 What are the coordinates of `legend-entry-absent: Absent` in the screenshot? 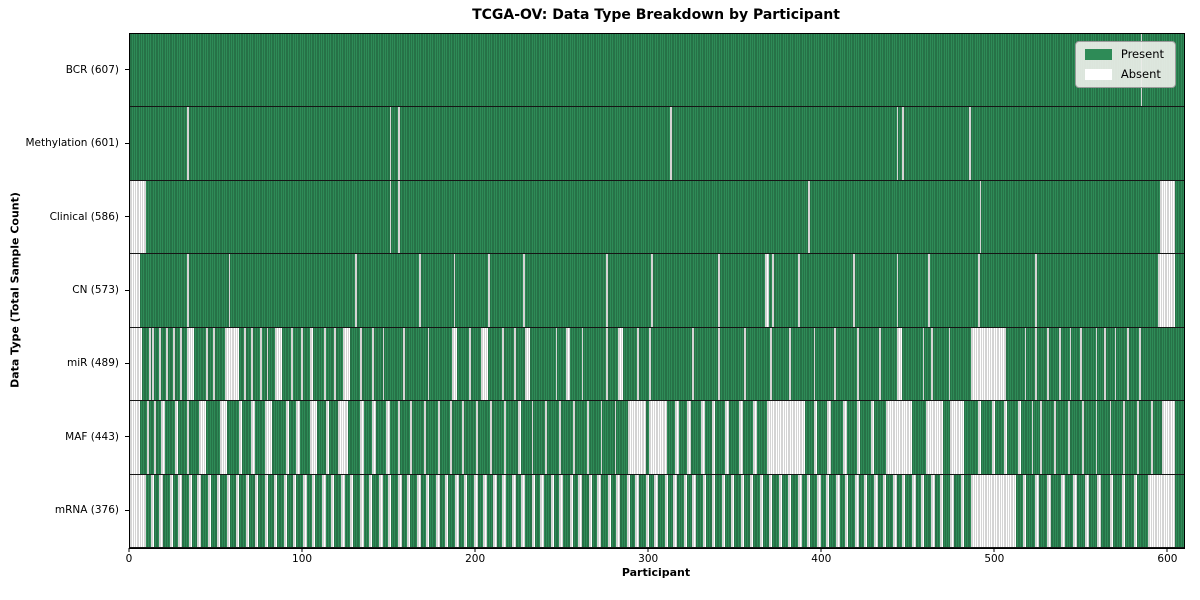 It's located at (1124, 74).